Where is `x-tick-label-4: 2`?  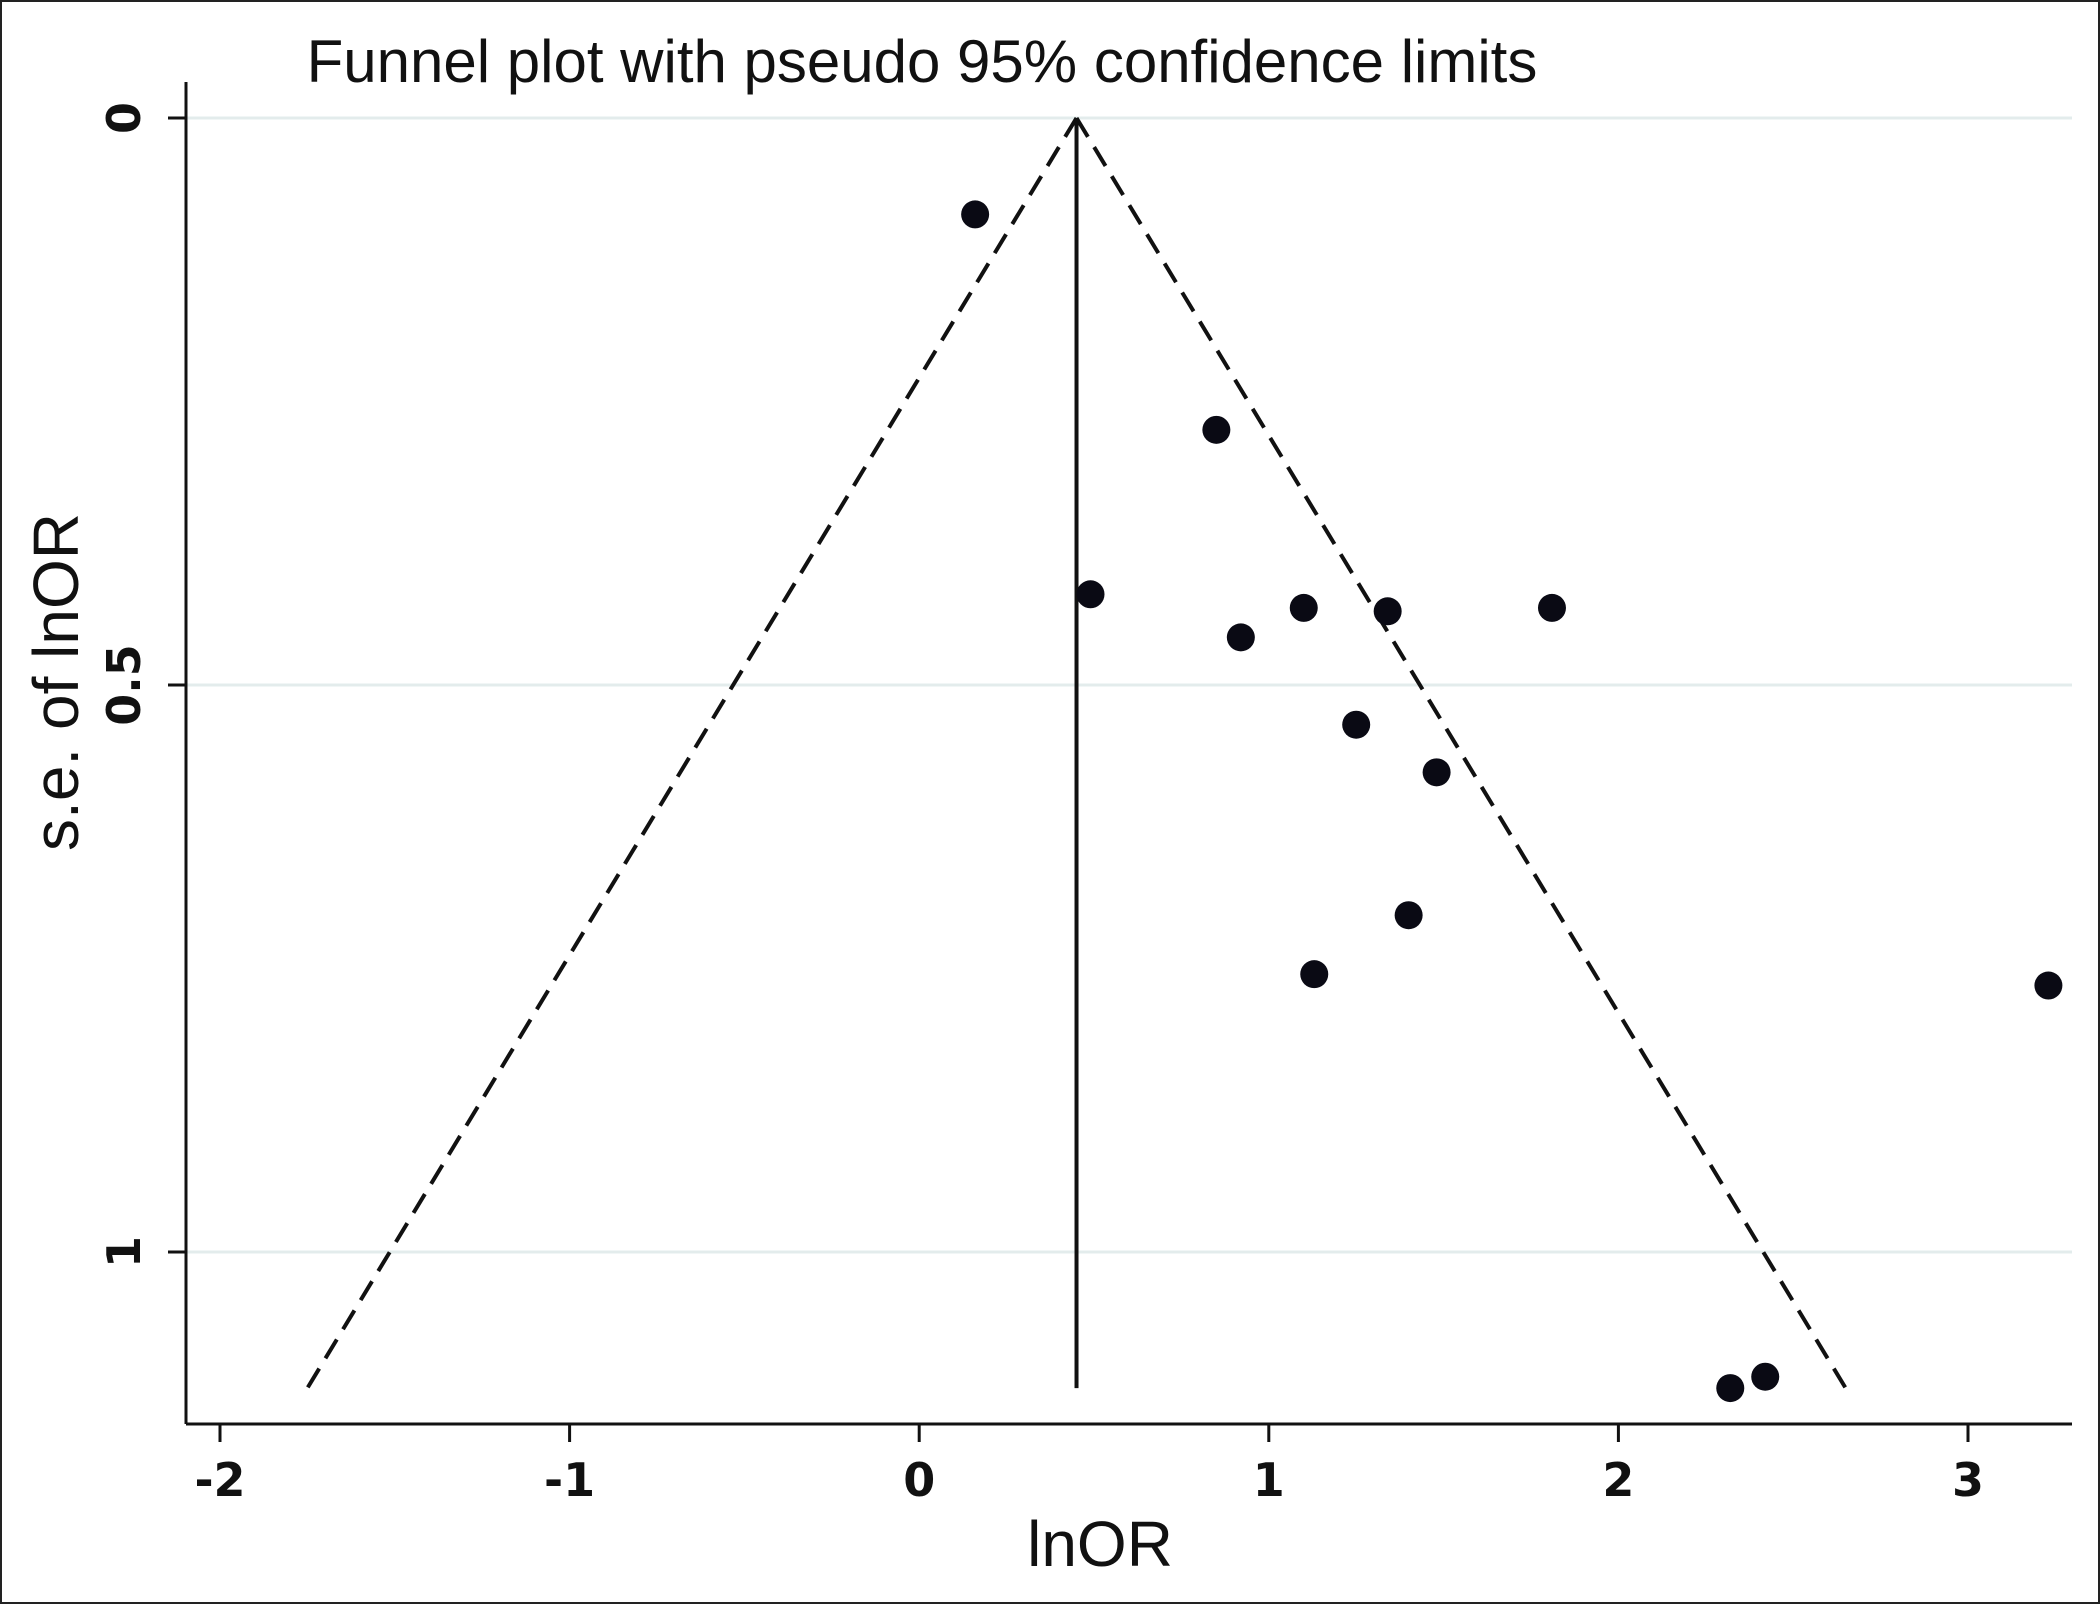 x-tick-label-4: 2 is located at coordinates (1618, 1480).